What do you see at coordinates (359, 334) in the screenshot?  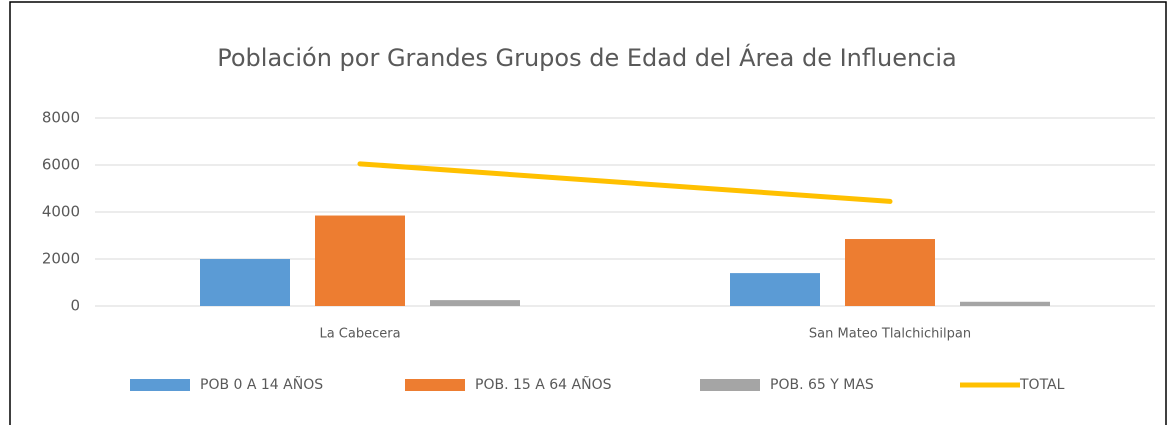 I see `x-tick-label: La Cabecera` at bounding box center [359, 334].